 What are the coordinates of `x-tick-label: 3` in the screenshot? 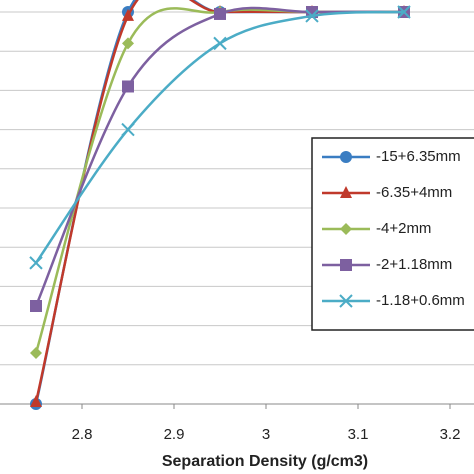 It's located at (266, 434).